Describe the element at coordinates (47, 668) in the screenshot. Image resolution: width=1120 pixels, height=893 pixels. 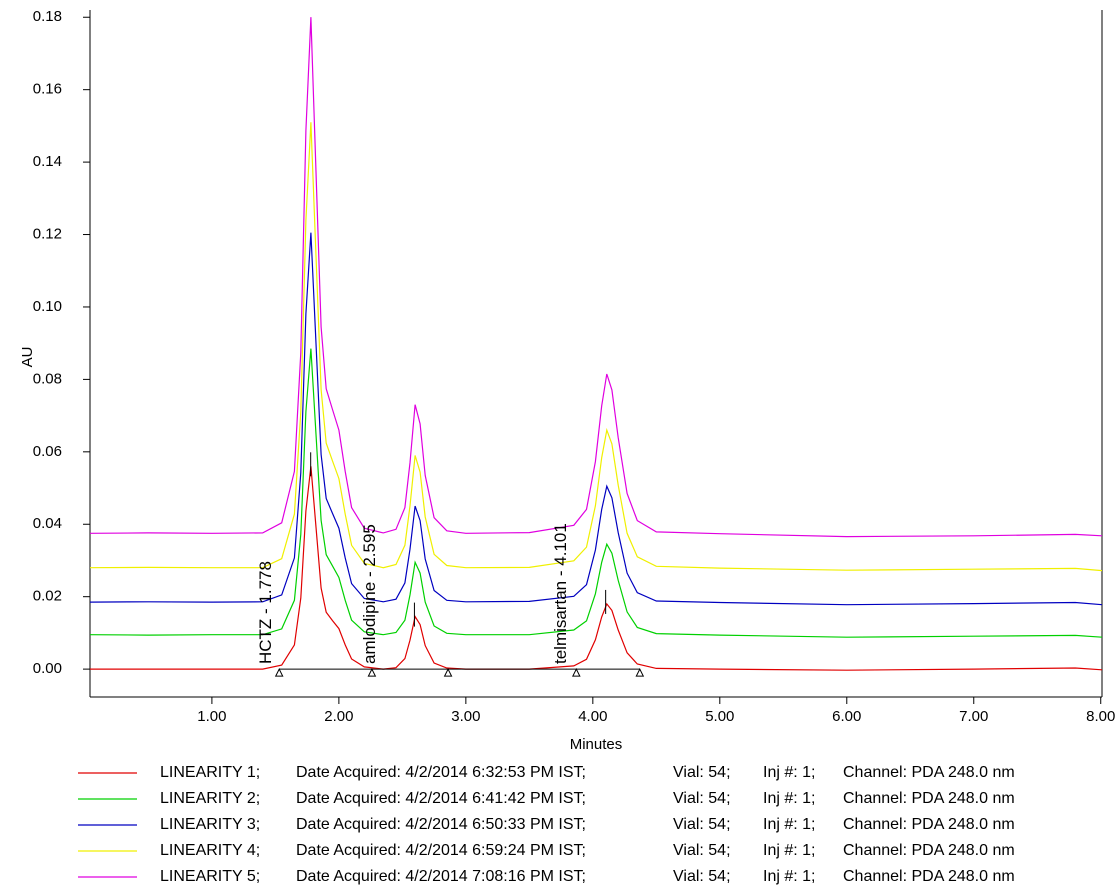
I see `y-tick-label: 0.00` at that location.